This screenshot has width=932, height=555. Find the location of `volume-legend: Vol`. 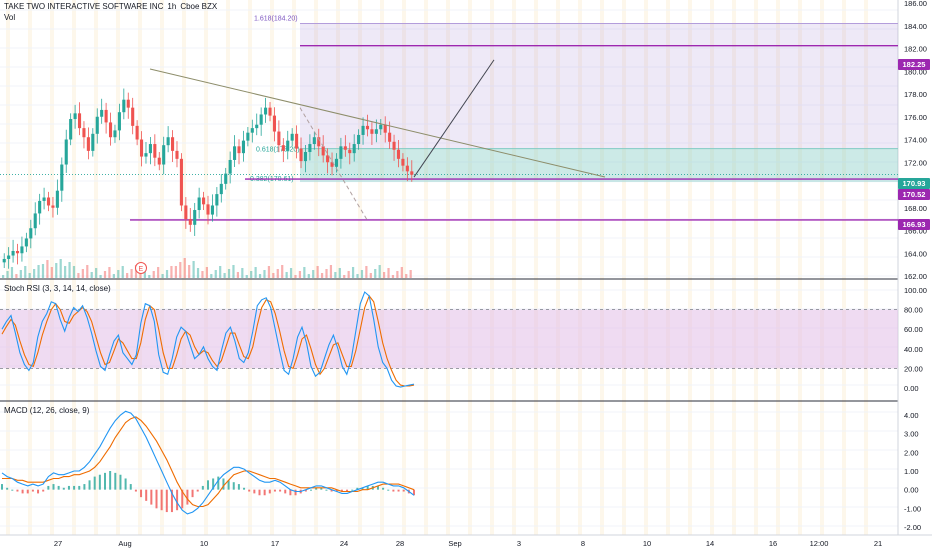

volume-legend: Vol is located at coordinates (11, 17).